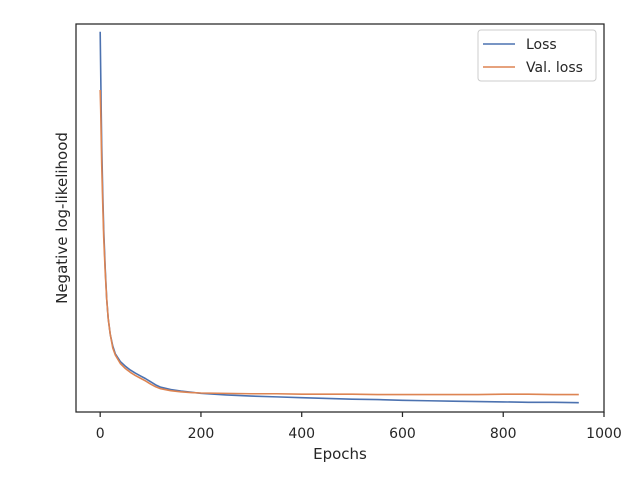  What do you see at coordinates (503, 434) in the screenshot?
I see `x-tick-label: 800` at bounding box center [503, 434].